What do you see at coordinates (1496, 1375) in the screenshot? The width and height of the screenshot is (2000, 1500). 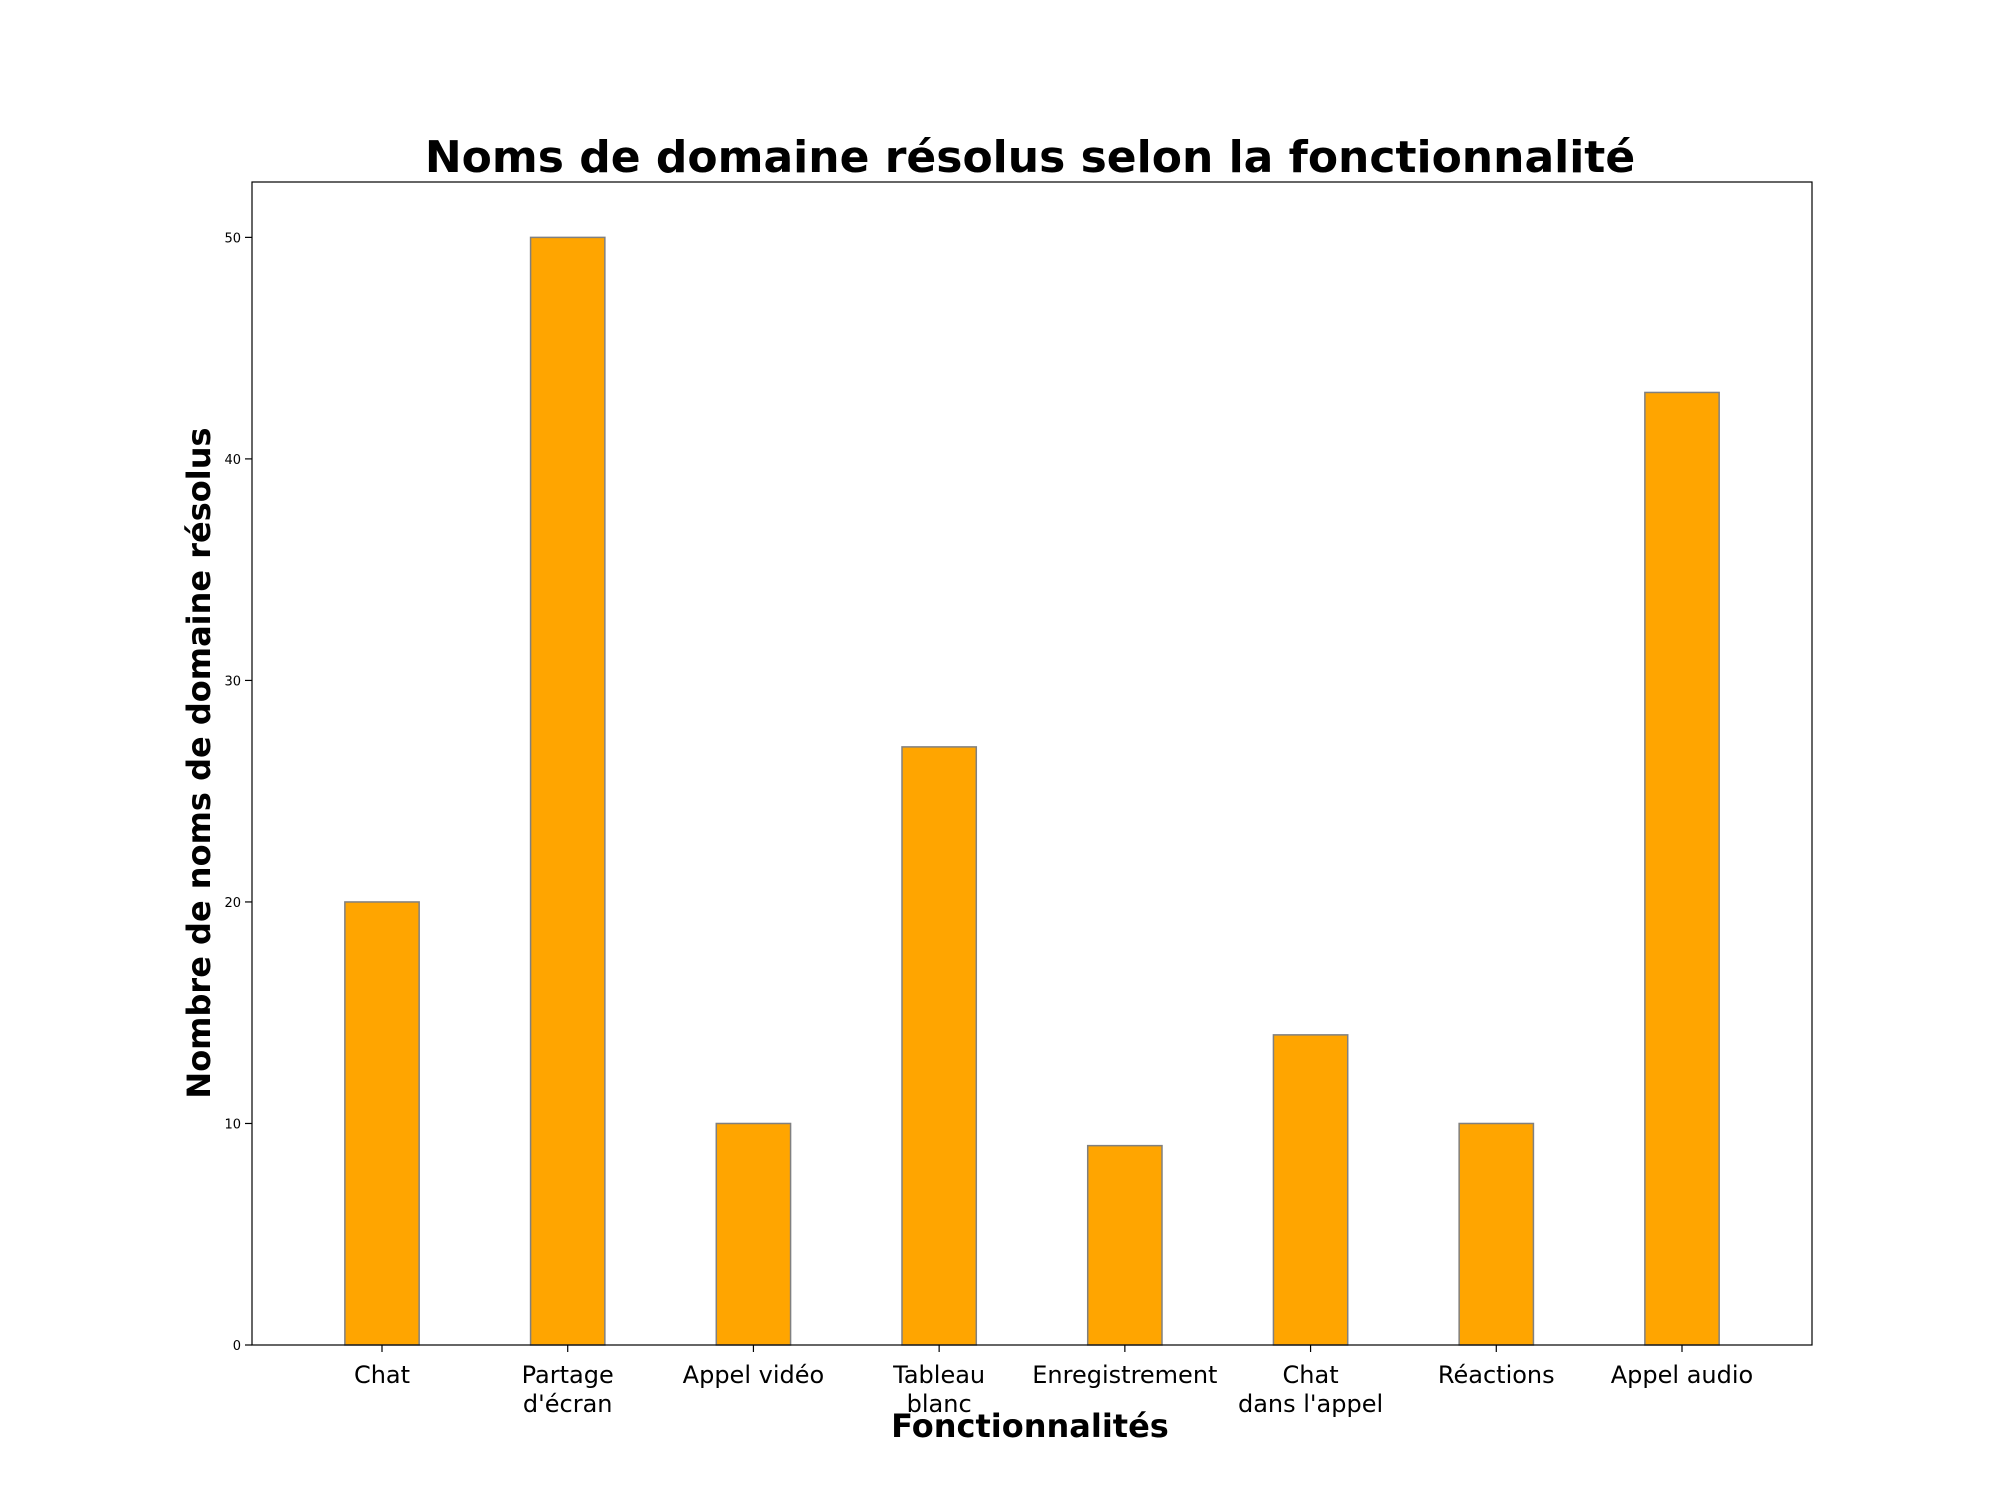 I see `x-tick-label-6: Réactions` at bounding box center [1496, 1375].